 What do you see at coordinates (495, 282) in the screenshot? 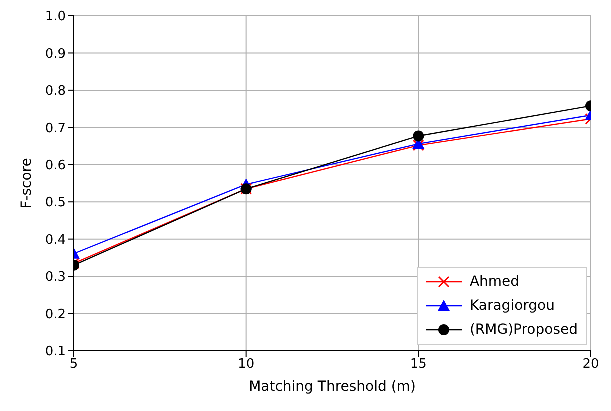
I see `legend-label: Ahmed` at bounding box center [495, 282].